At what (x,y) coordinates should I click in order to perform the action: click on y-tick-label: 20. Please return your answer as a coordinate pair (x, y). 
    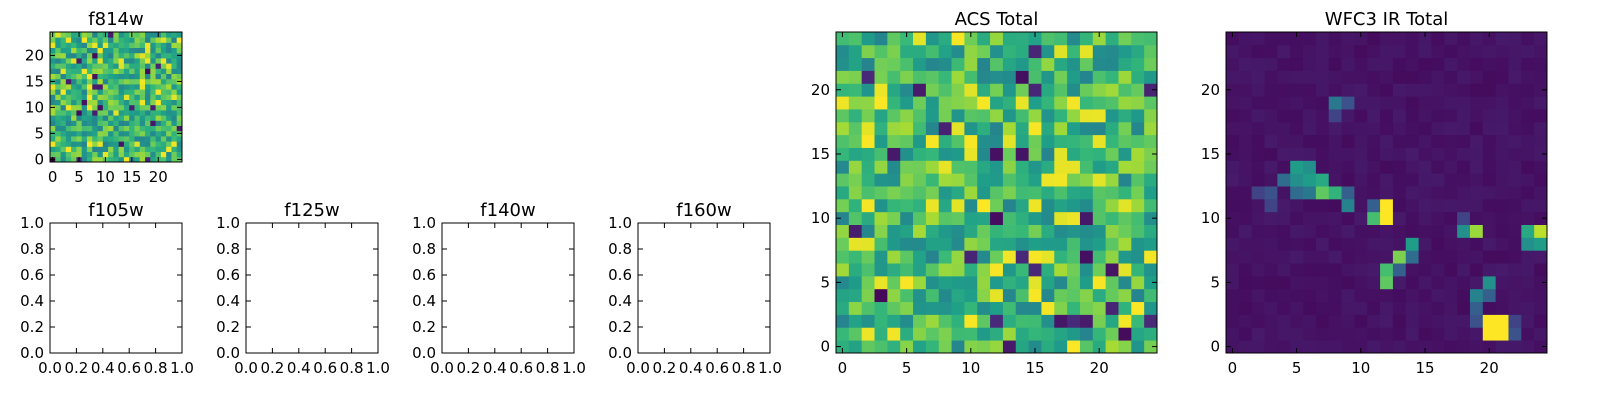
    Looking at the image, I should click on (34, 55).